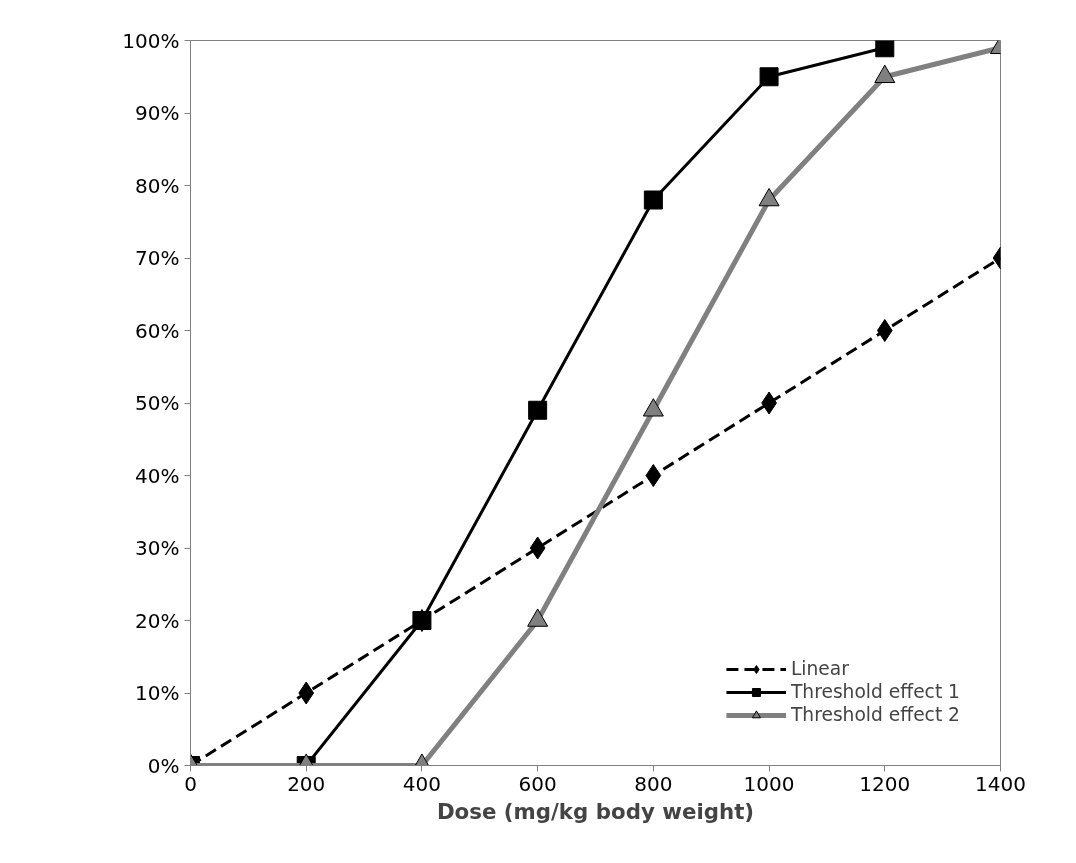 This screenshot has height=863, width=1076. Describe the element at coordinates (306, 783) in the screenshot. I see `x-tick-label: 200` at that location.